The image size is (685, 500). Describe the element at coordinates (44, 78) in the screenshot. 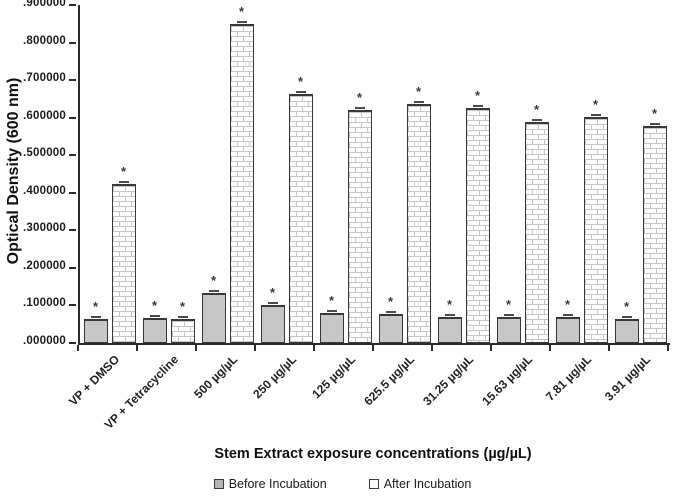

I see `y-tick-label: .700000` at that location.